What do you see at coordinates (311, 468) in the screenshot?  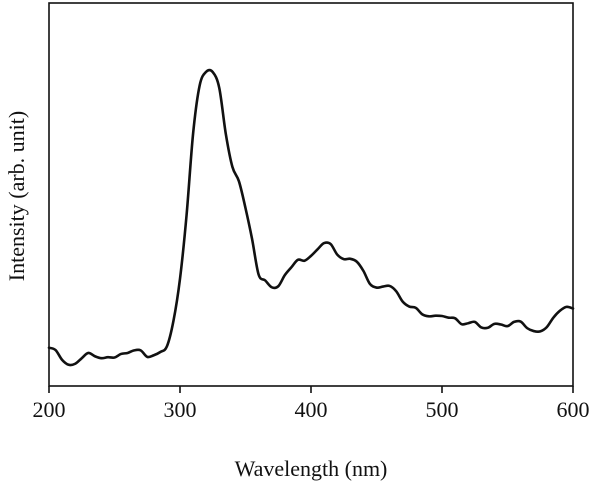 I see `x-axis-title: Wavelength (nm)` at bounding box center [311, 468].